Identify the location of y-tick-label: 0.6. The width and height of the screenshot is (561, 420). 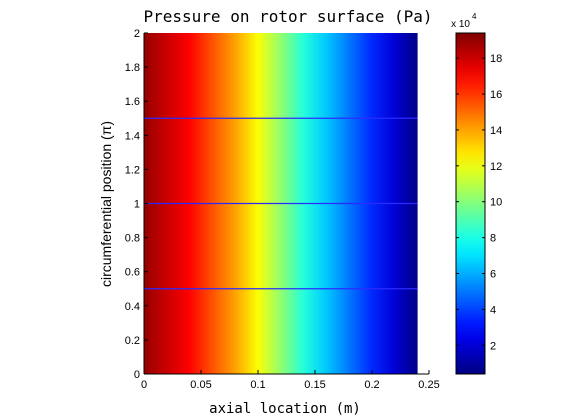
(132, 273).